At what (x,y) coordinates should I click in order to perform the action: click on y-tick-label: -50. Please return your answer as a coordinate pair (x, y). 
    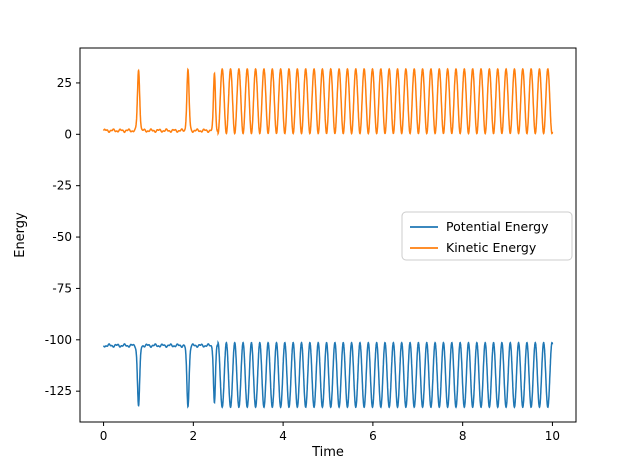
    Looking at the image, I should click on (62, 237).